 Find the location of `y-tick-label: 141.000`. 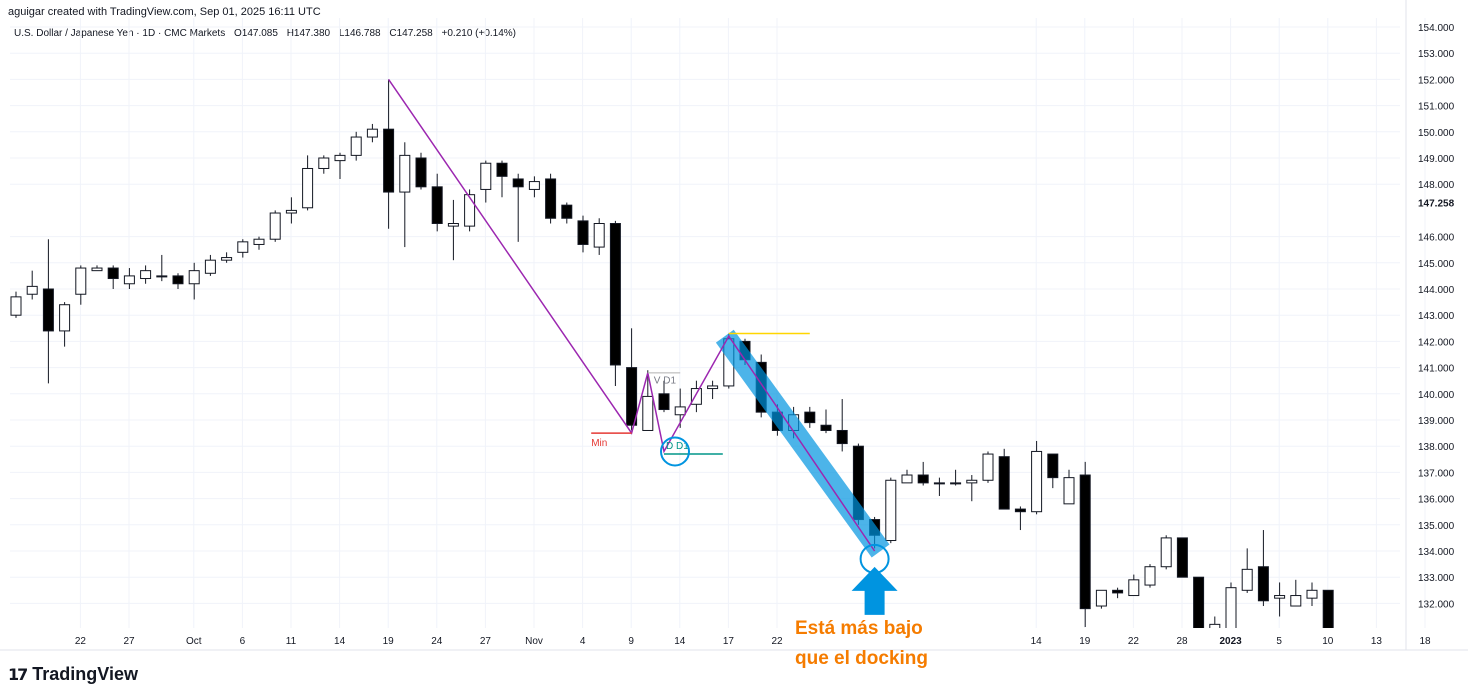

y-tick-label: 141.000 is located at coordinates (1436, 369).